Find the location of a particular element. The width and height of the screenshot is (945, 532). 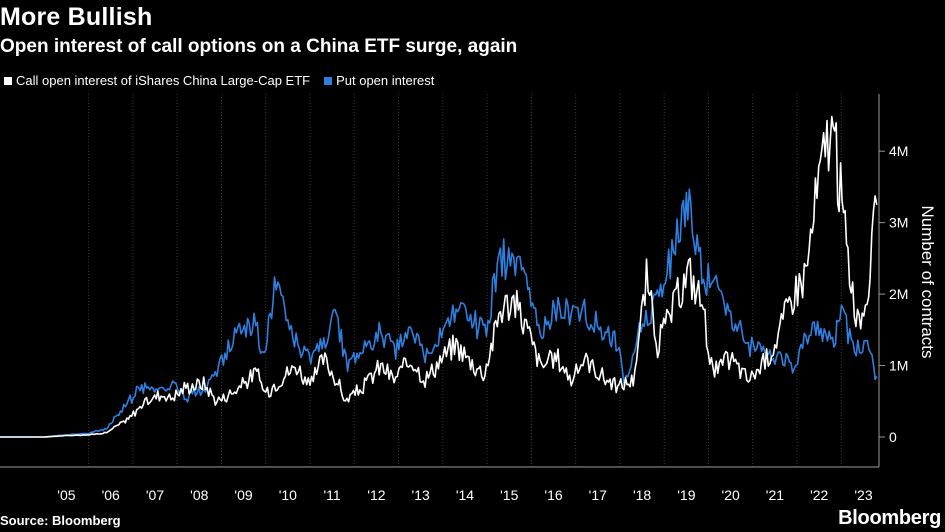

x-tick-label: '07 is located at coordinates (155, 495).